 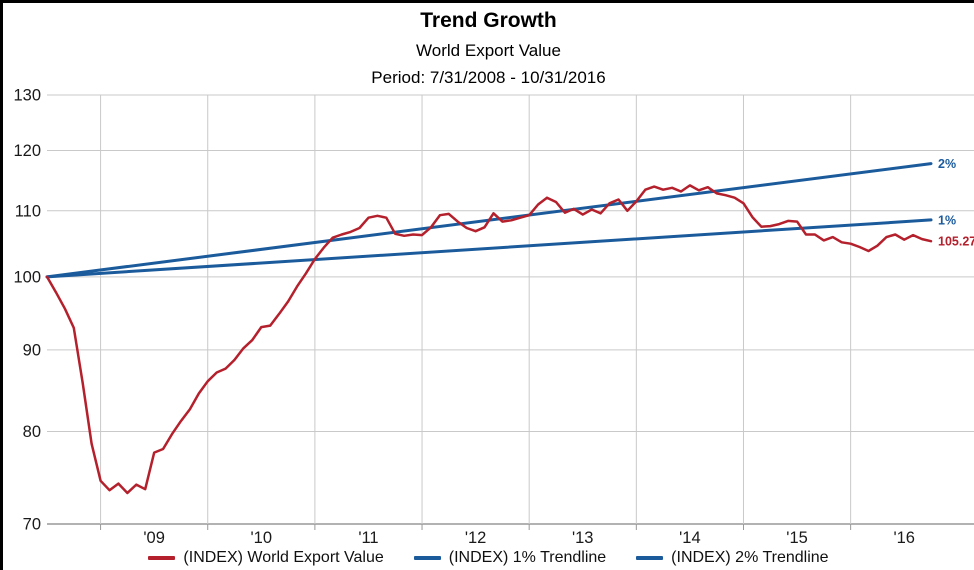 What do you see at coordinates (283, 557) in the screenshot?
I see `legend-label: (INDEX) World Export Value` at bounding box center [283, 557].